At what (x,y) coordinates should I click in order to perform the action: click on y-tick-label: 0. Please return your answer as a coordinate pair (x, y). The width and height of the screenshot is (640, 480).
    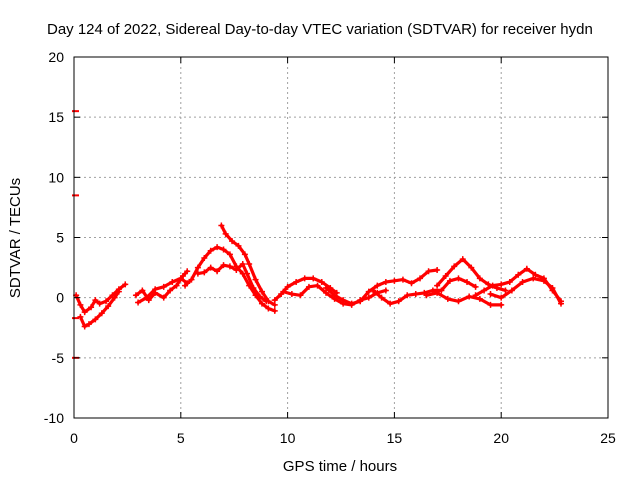
    Looking at the image, I should click on (60, 298).